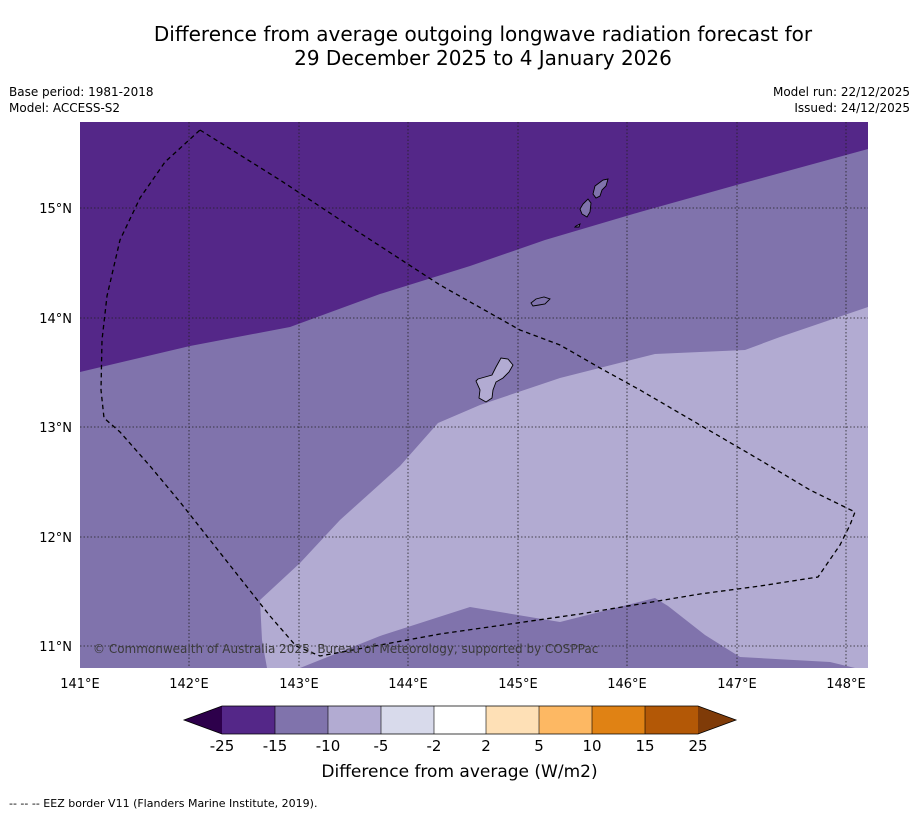  What do you see at coordinates (841, 92) in the screenshot?
I see `model-run: Model run: 22/12/2025` at bounding box center [841, 92].